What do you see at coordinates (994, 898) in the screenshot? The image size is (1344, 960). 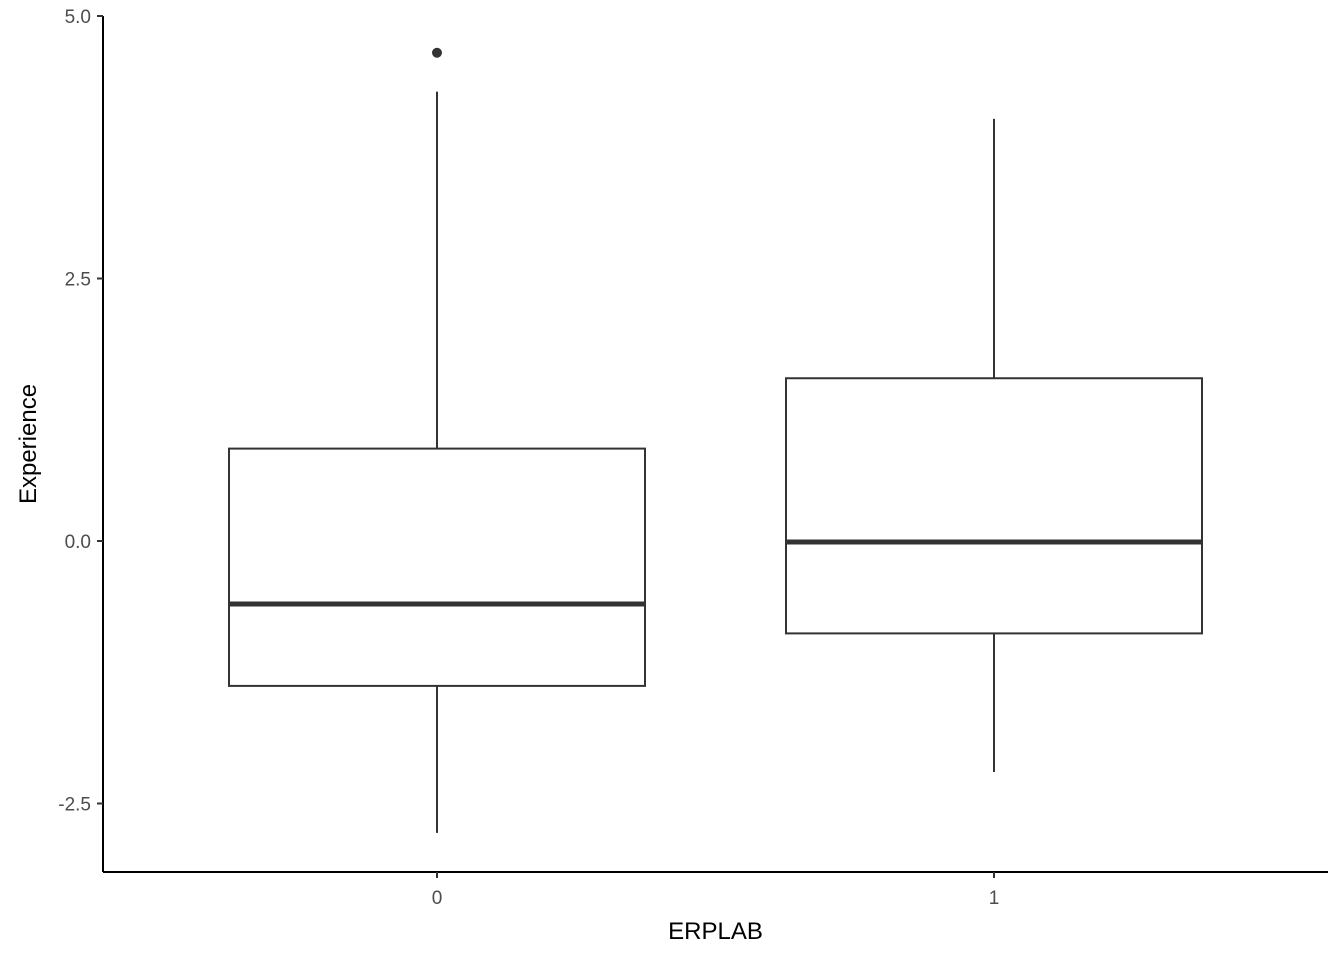 I see `x-tick-label: 1` at bounding box center [994, 898].